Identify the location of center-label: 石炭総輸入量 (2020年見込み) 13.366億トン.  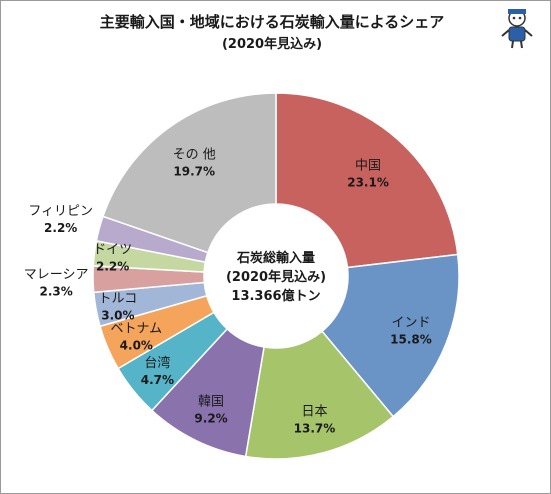
(276, 277).